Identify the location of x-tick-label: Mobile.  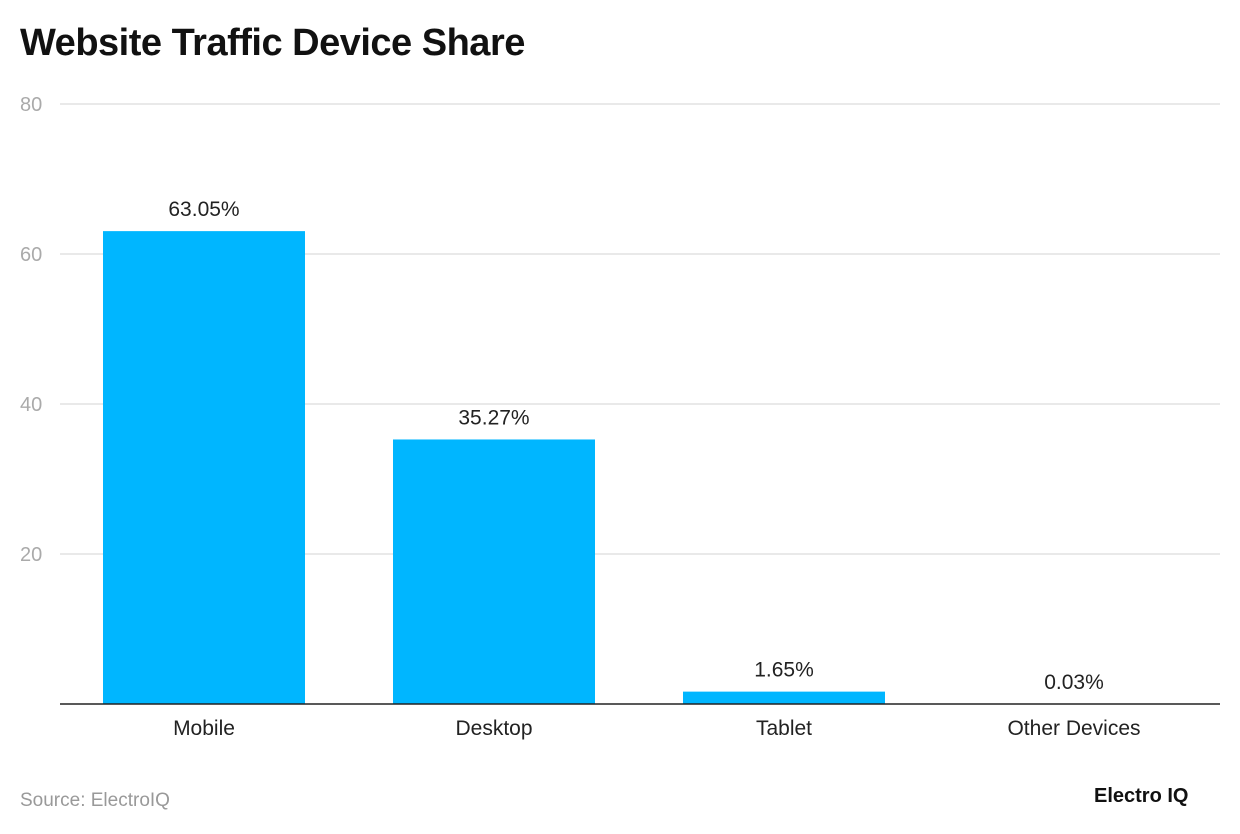
(204, 728).